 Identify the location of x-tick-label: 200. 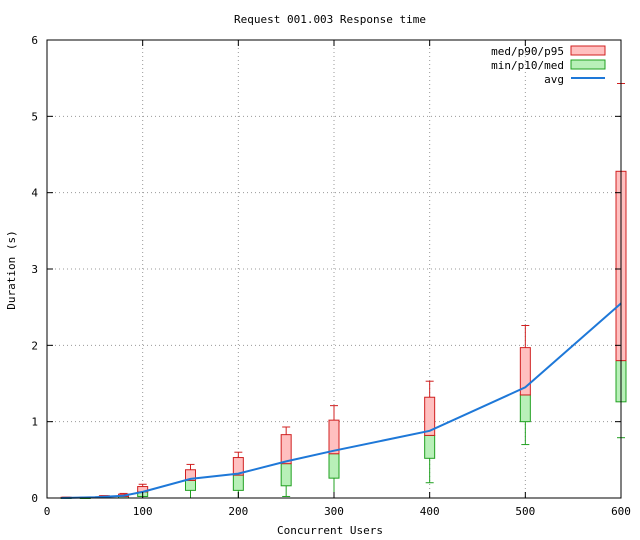
(238, 511).